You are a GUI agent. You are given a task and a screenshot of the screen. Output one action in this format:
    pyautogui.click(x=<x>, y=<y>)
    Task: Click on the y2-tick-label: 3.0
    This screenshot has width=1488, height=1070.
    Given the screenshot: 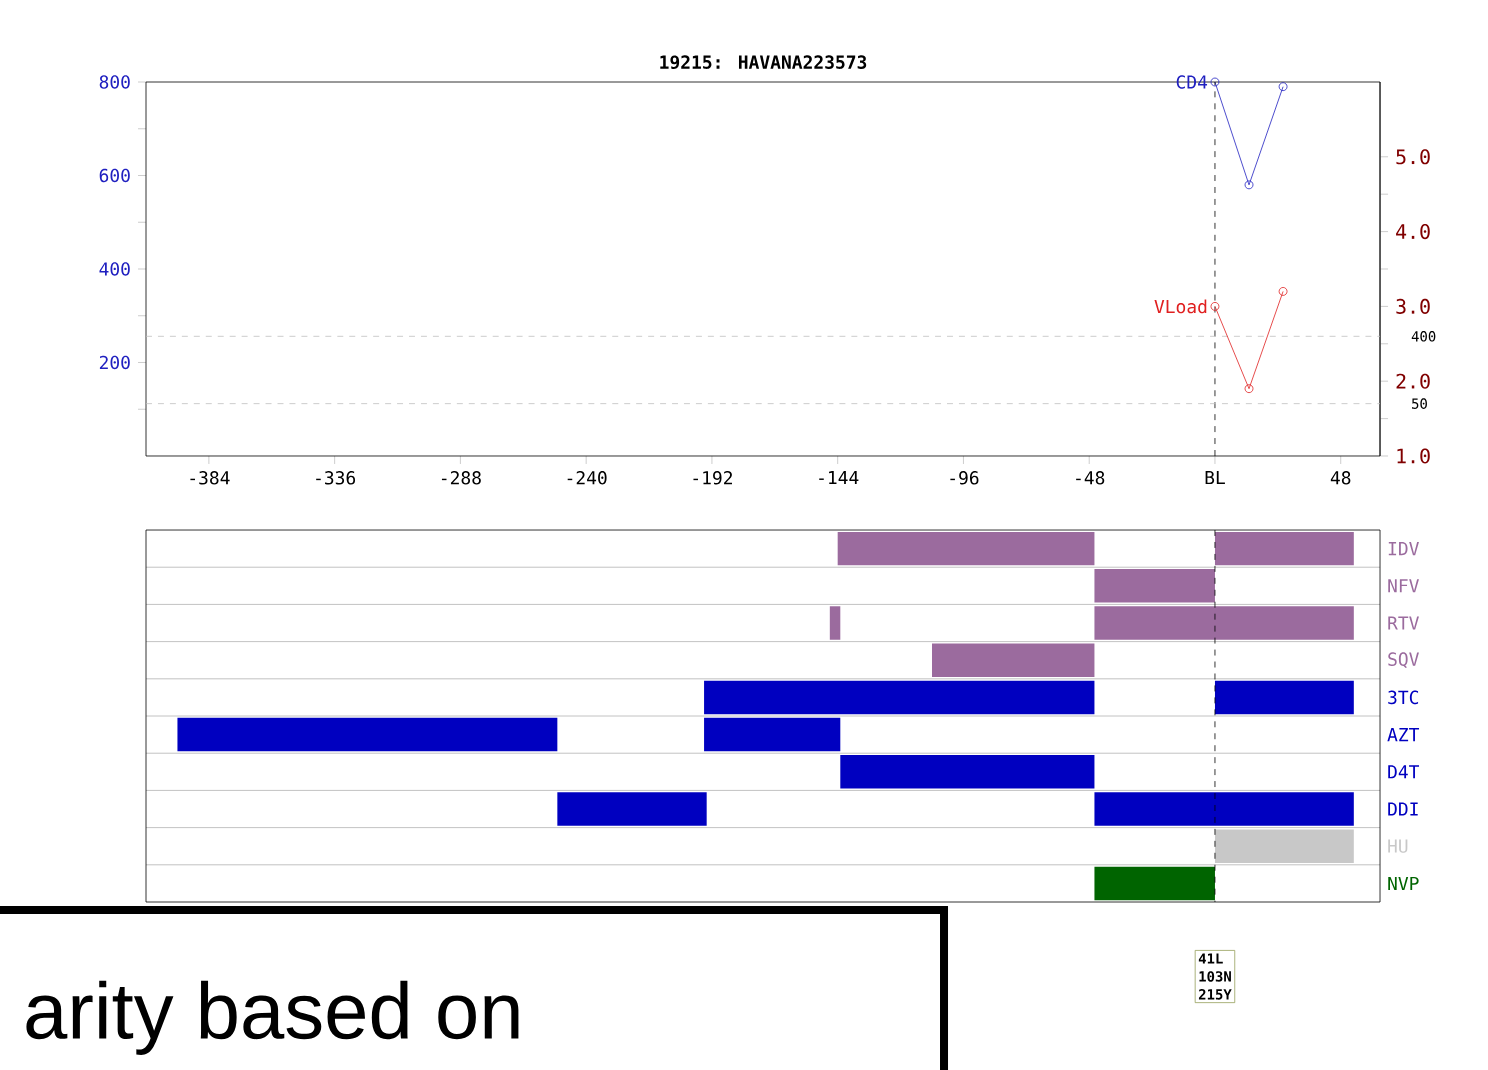 What is the action you would take?
    pyautogui.click(x=1413, y=306)
    